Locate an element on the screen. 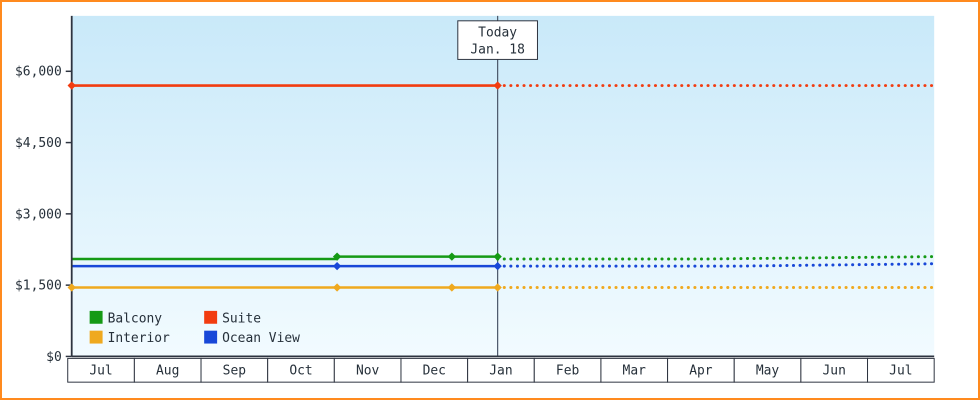 The width and height of the screenshot is (980, 400). series-balcony-dotted is located at coordinates (716, 258).